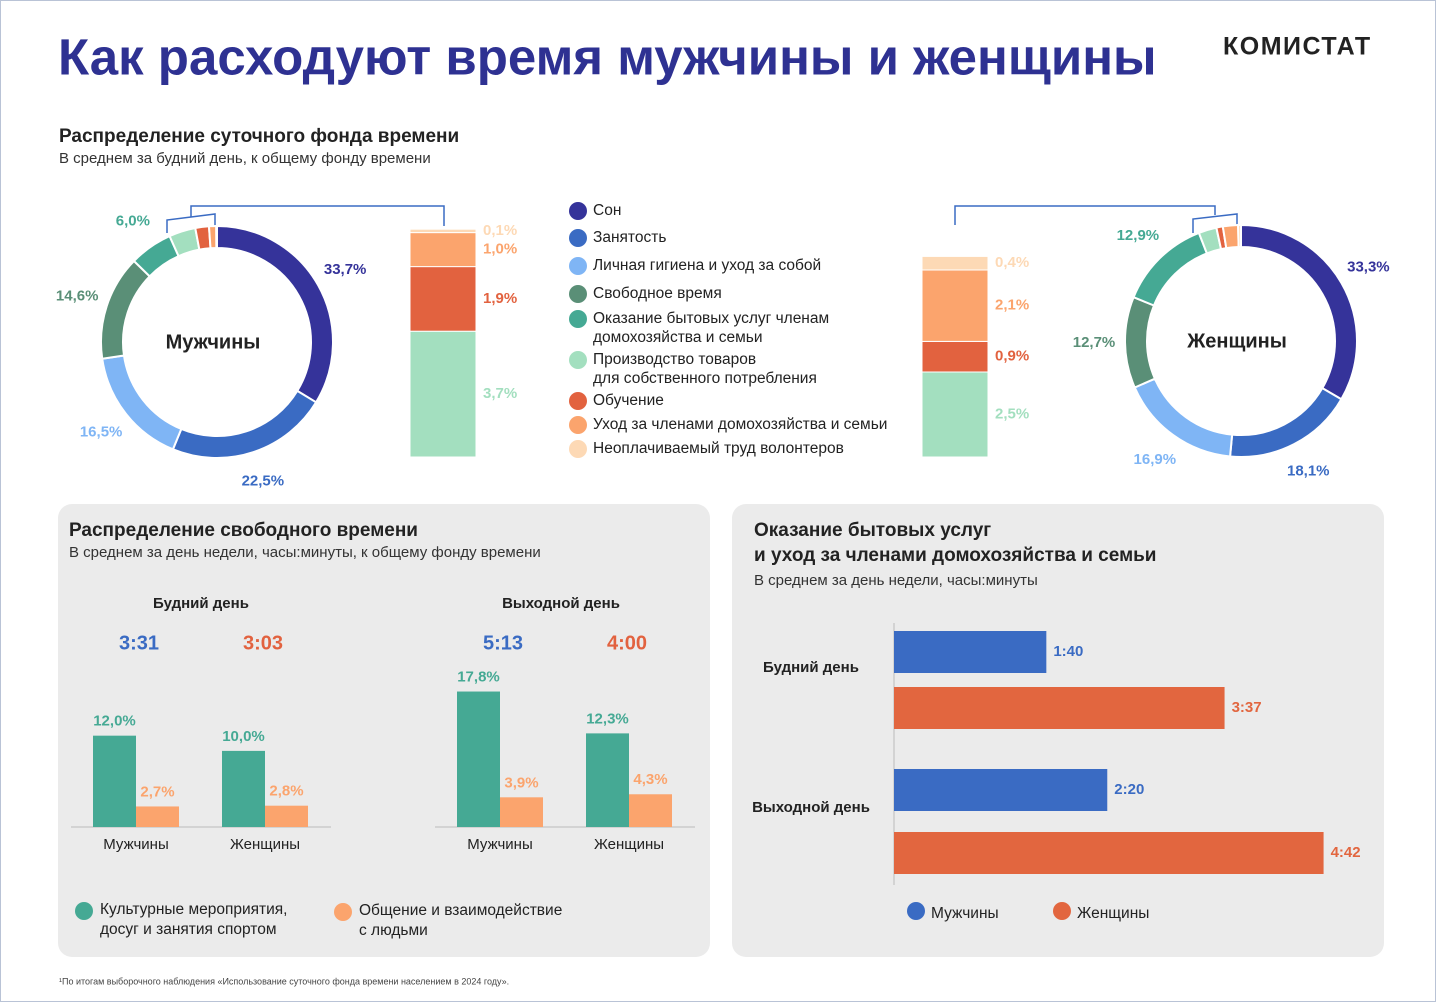 The width and height of the screenshot is (1436, 1002). Describe the element at coordinates (133, 220) in the screenshot. I see `data-label: 6,0%` at that location.